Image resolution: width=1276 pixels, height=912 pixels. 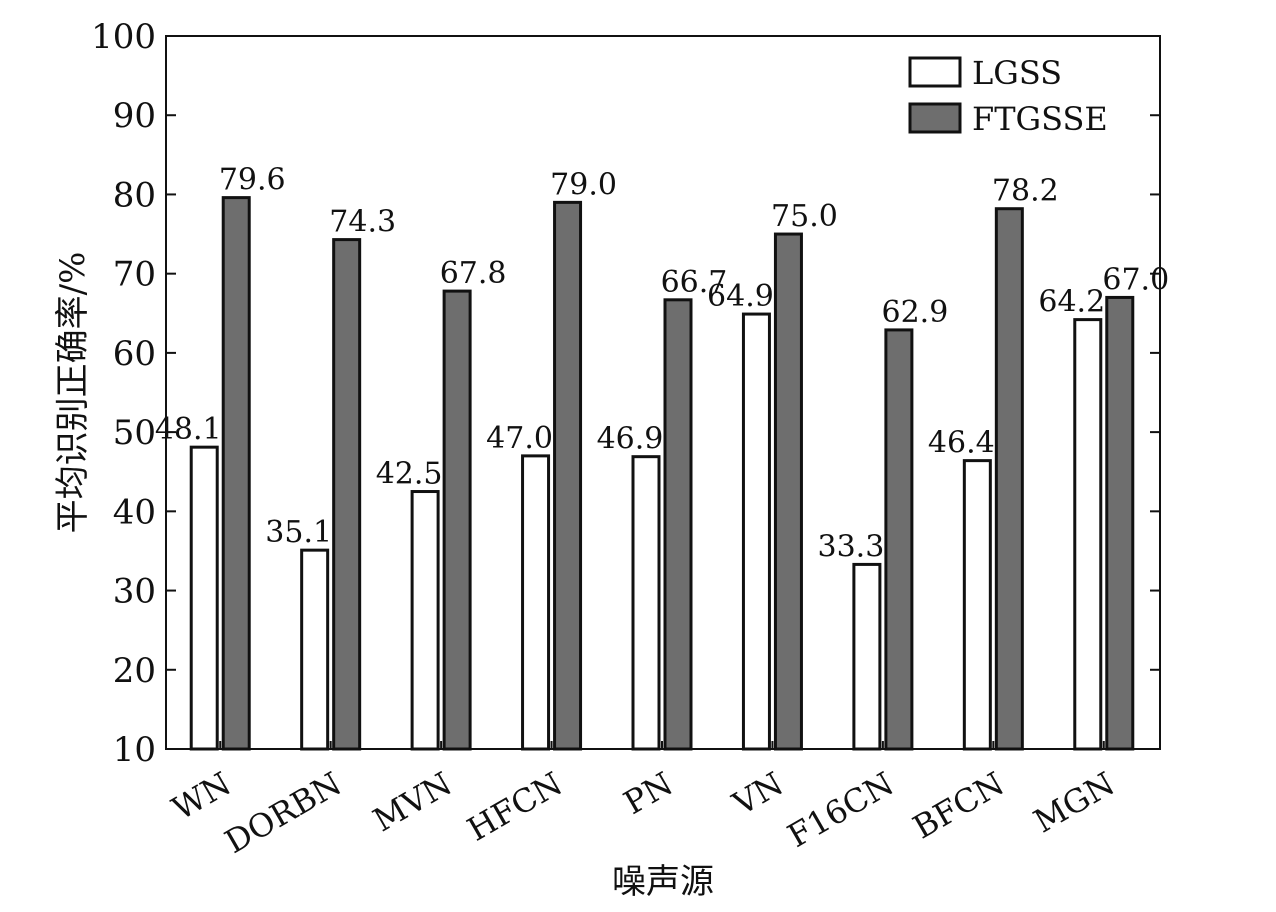 What do you see at coordinates (758, 793) in the screenshot?
I see `x-tick-label: VN` at bounding box center [758, 793].